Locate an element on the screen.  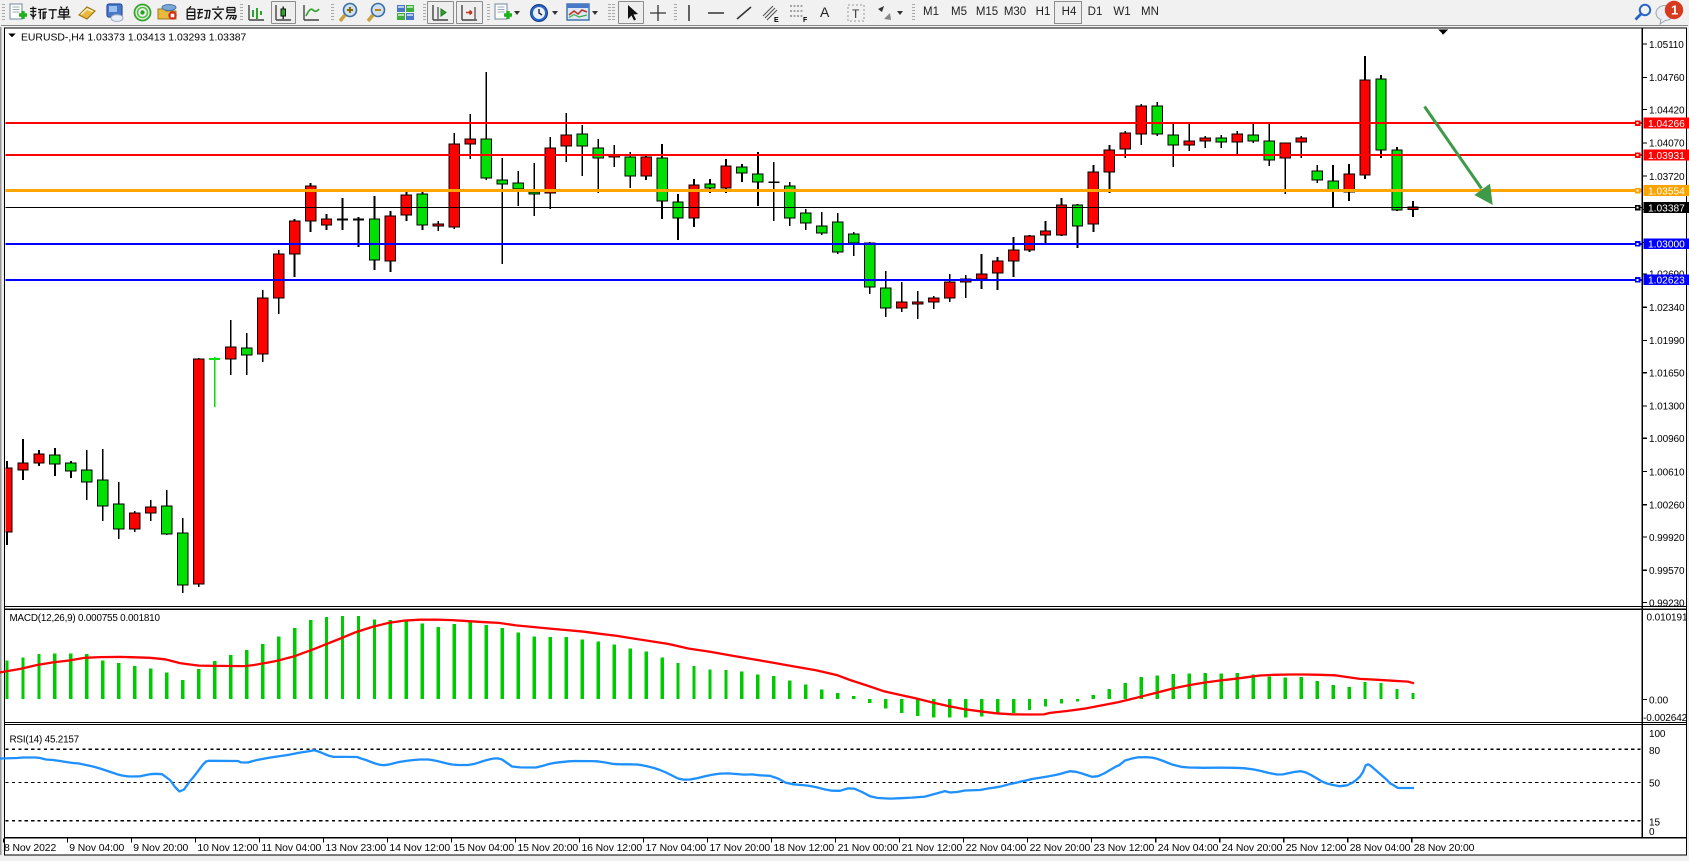
svg-text: 15 Nov 04:00 is located at coordinates (483, 848).